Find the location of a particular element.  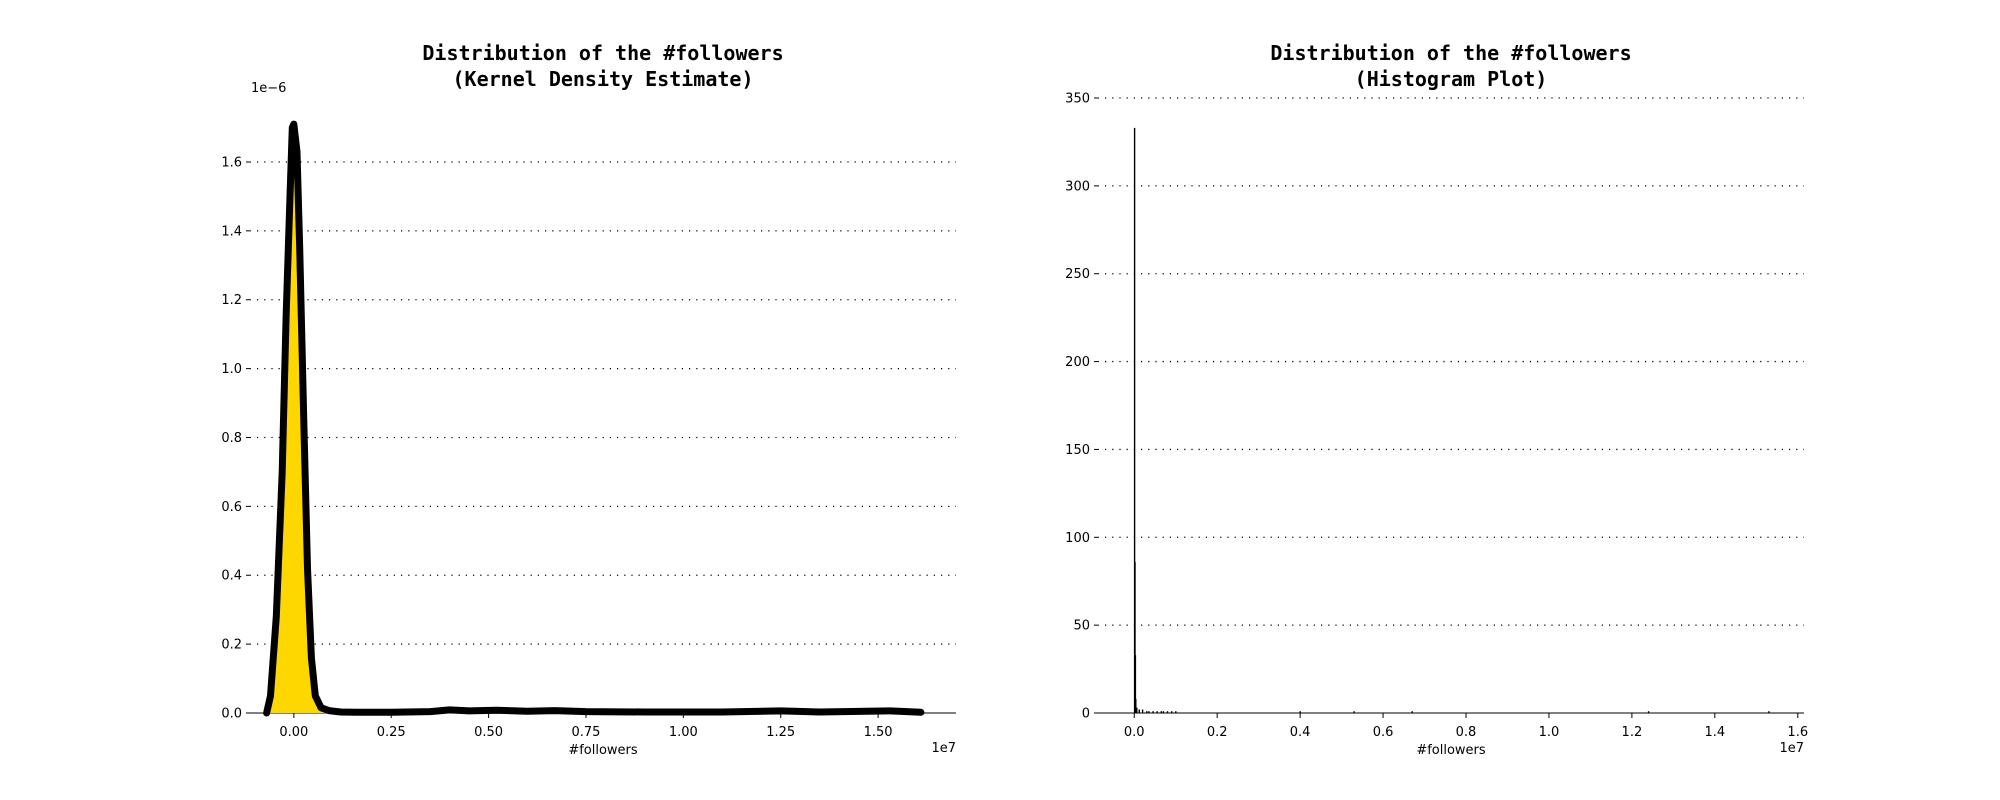

kde-y-tick-label: 1.0 is located at coordinates (231, 369).